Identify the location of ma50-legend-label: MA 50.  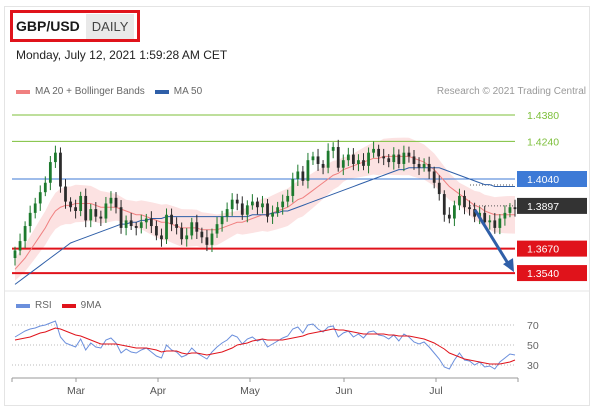
(188, 91).